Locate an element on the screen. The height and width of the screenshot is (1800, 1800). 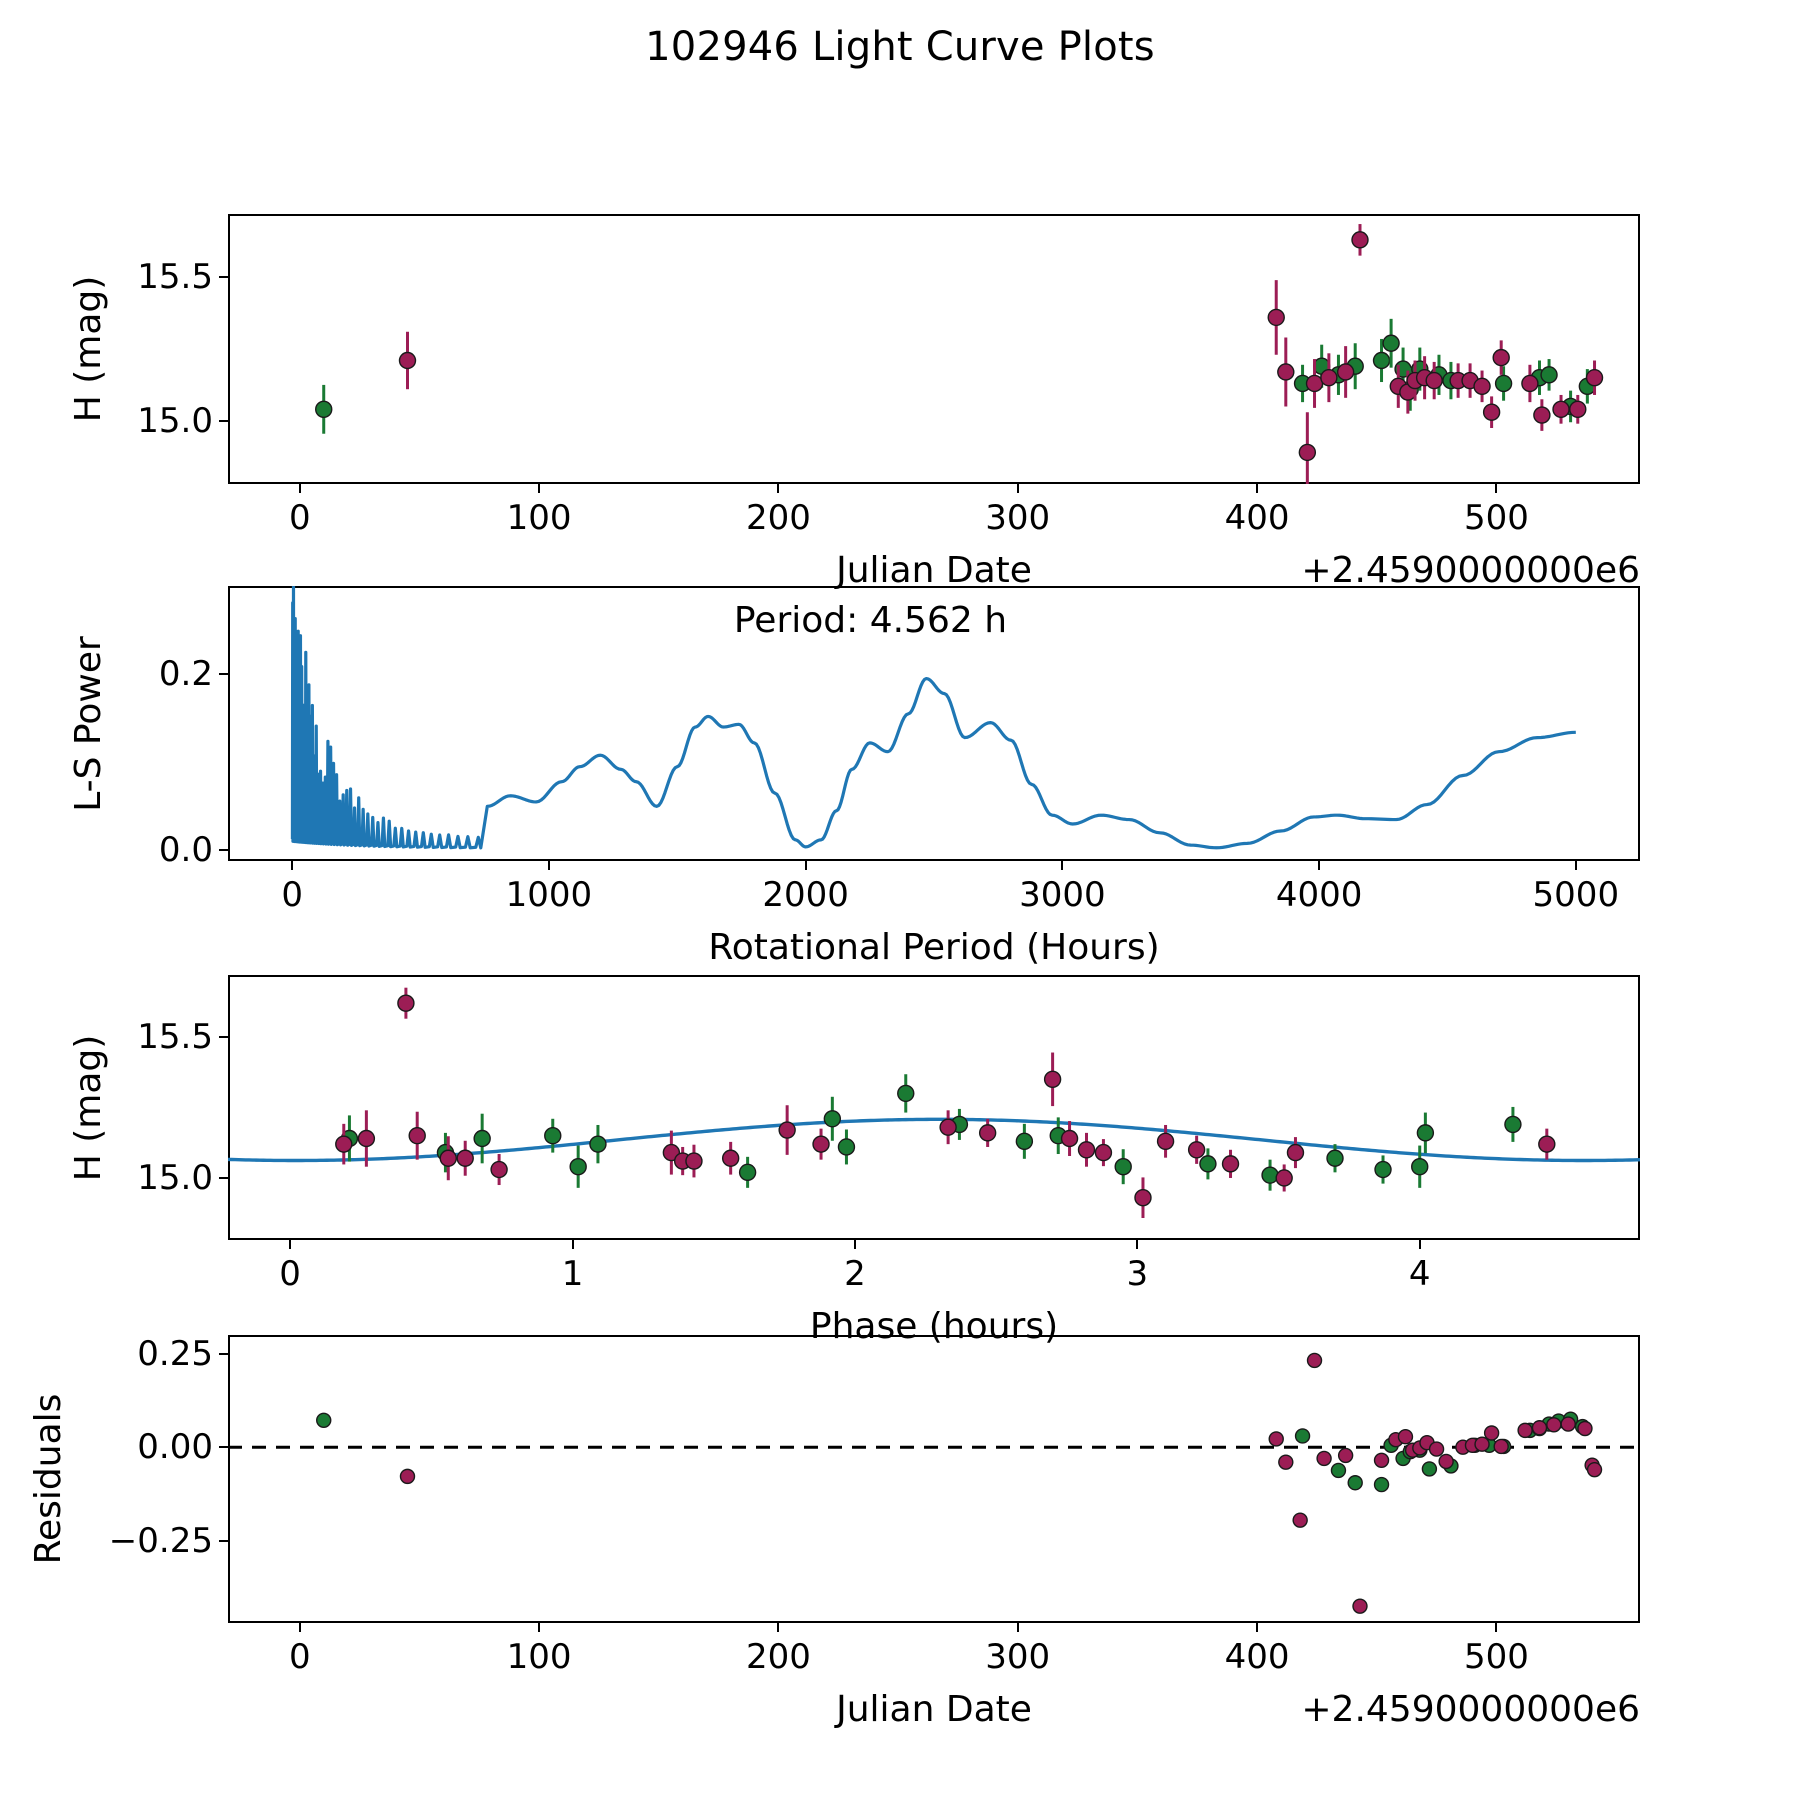
panel-phase-folded is located at coordinates (934, 1107).